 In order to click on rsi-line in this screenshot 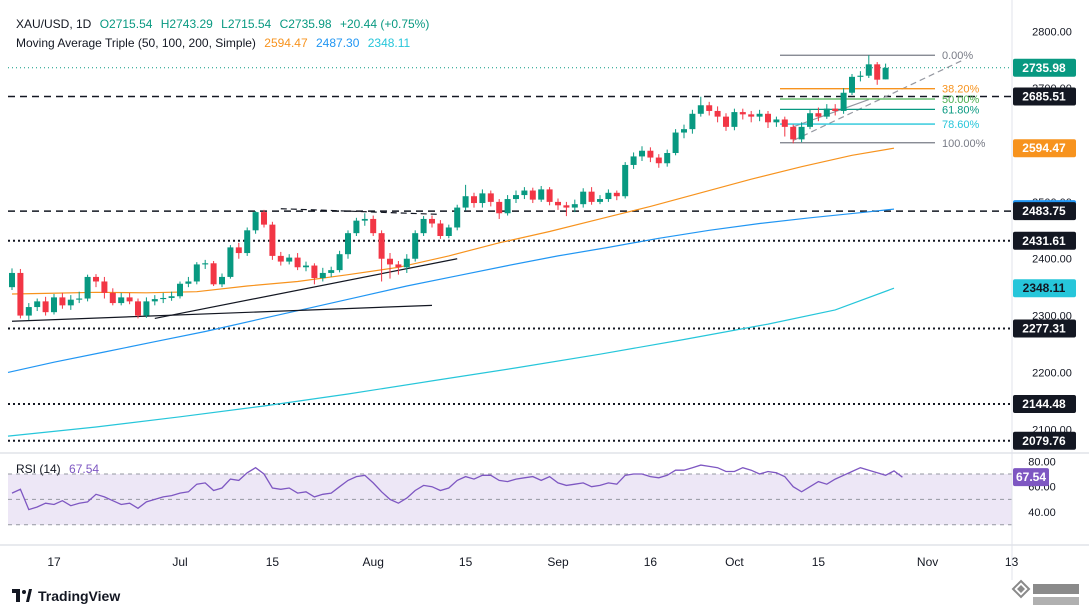, I will do `click(457, 487)`.